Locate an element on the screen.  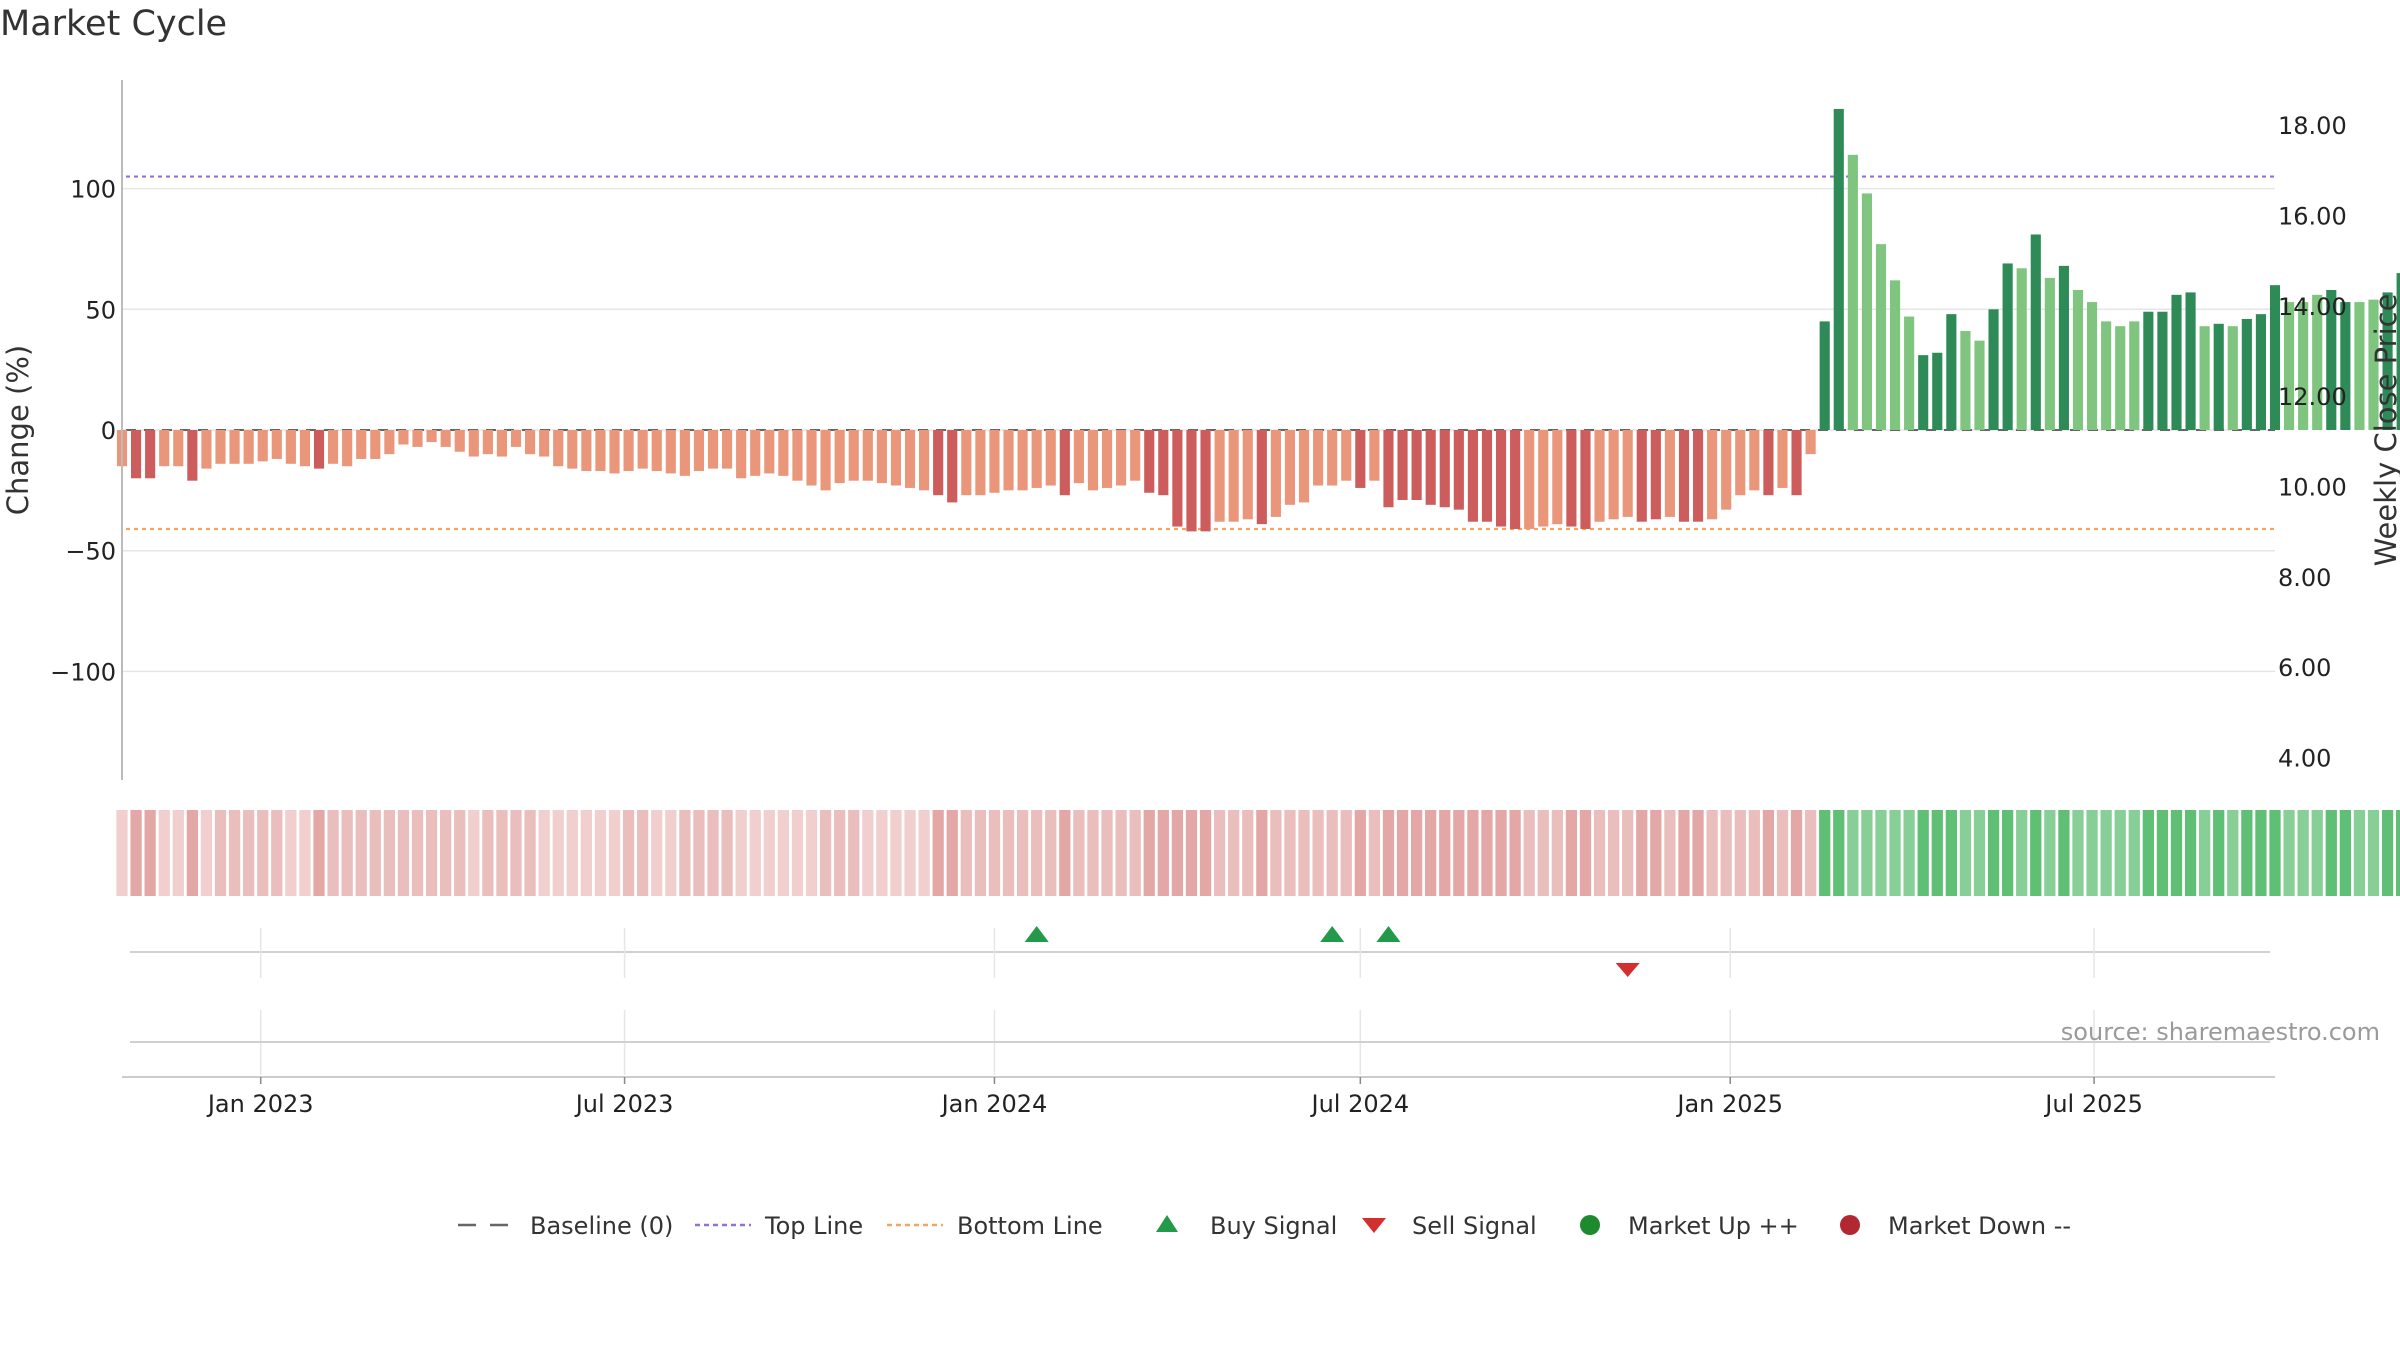
y-tick-label: −50 is located at coordinates (90, 552).